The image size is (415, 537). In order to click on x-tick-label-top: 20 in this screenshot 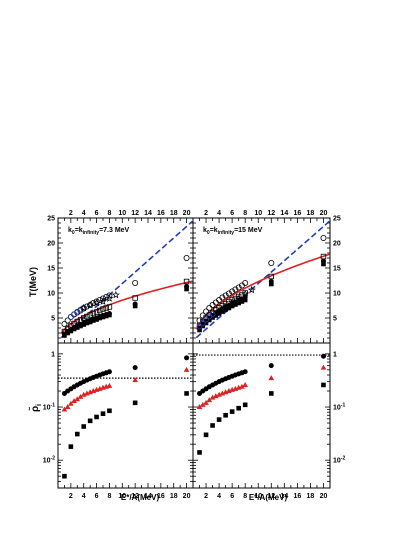, I will do `click(187, 213)`.